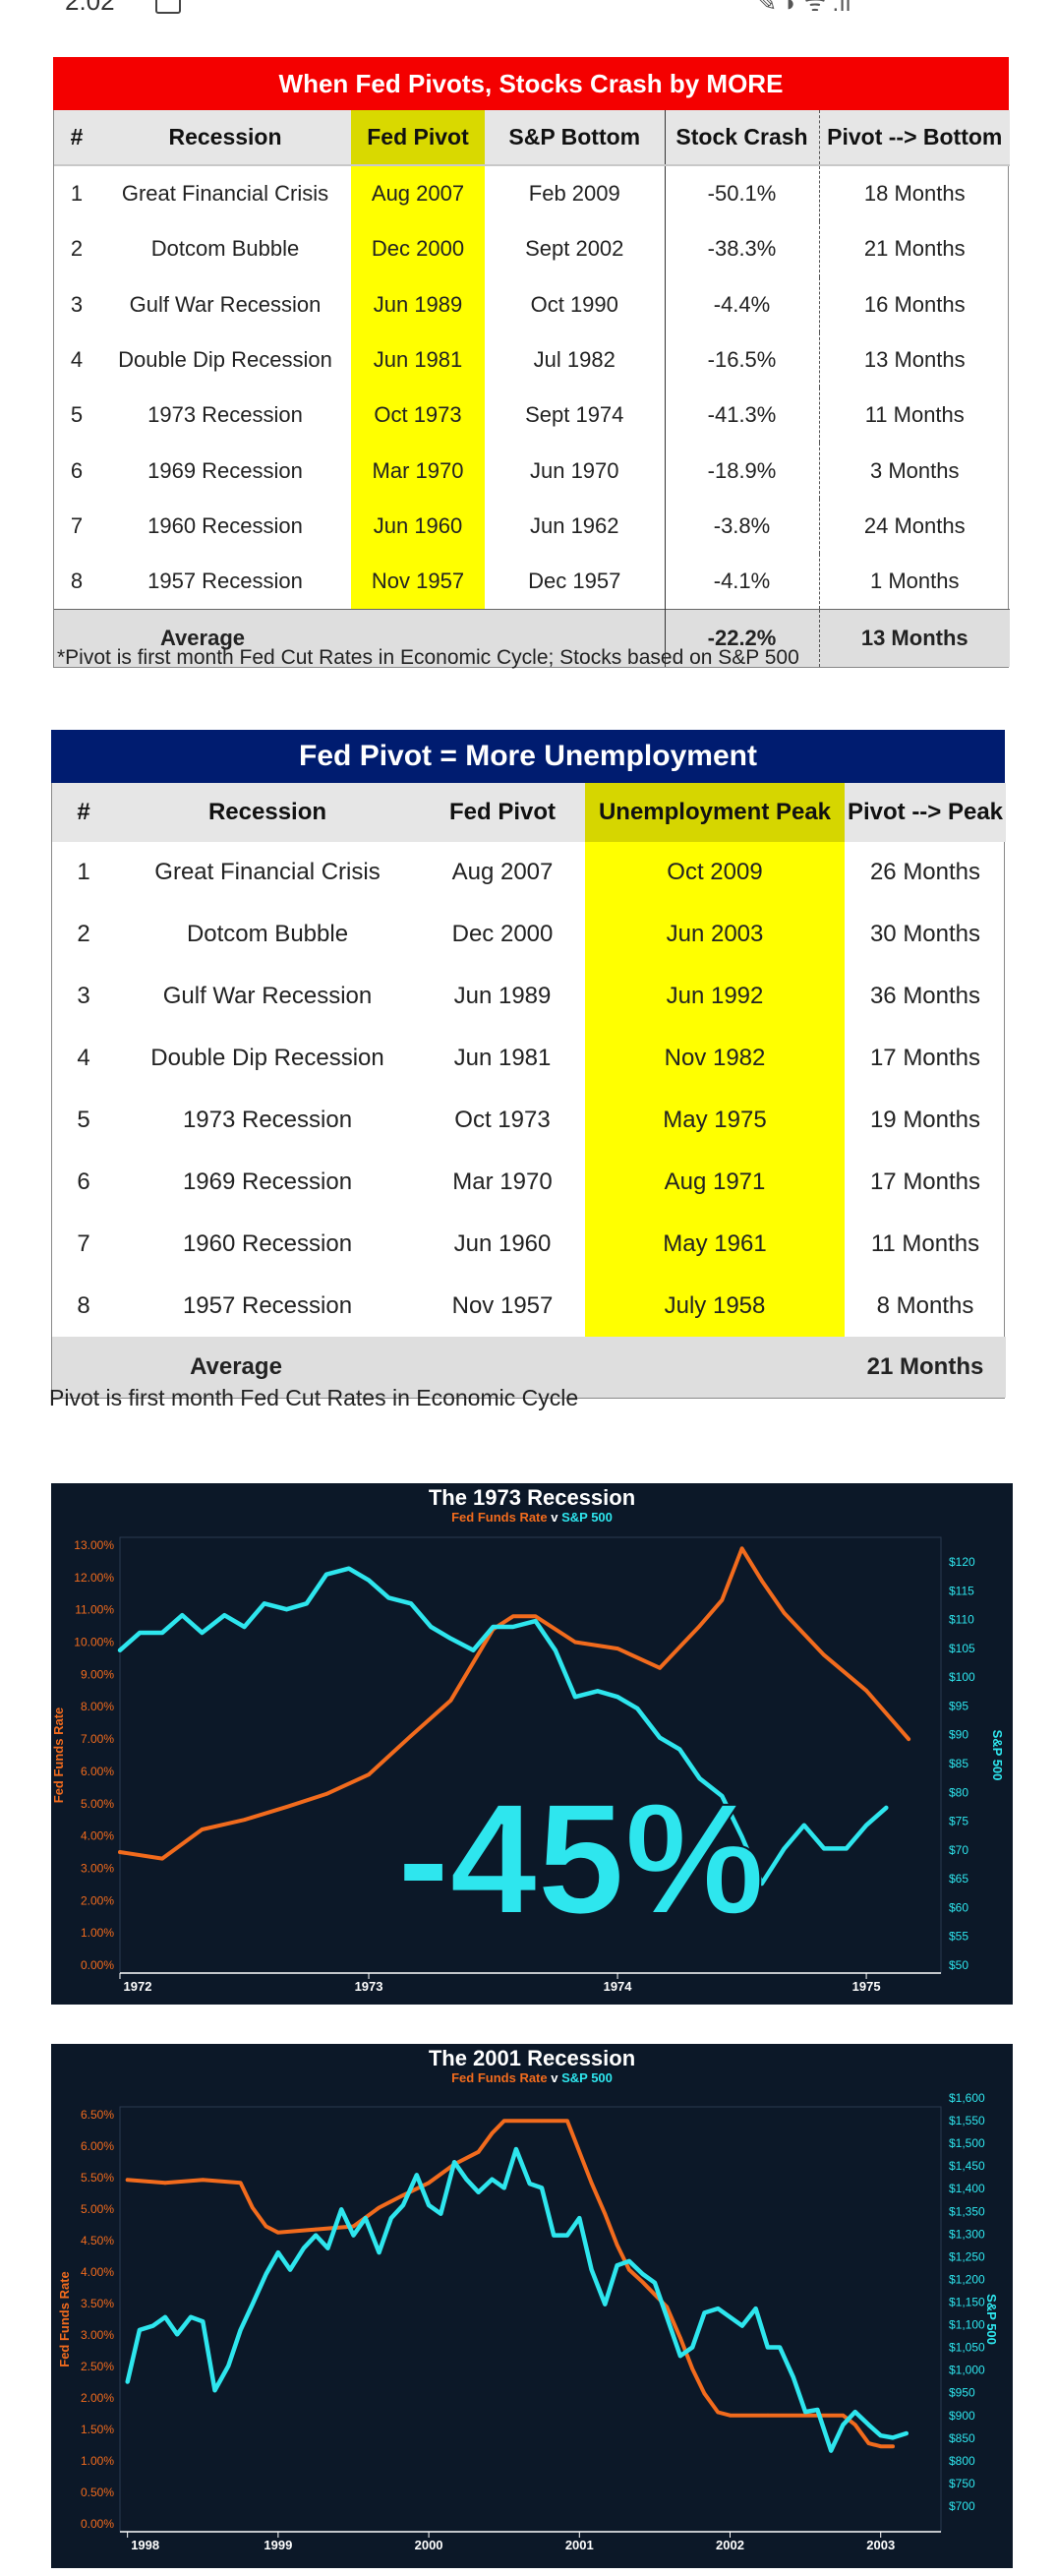 This screenshot has height=2576, width=1056. Describe the element at coordinates (97, 2241) in the screenshot. I see `left-tick-label: 4.50%` at that location.